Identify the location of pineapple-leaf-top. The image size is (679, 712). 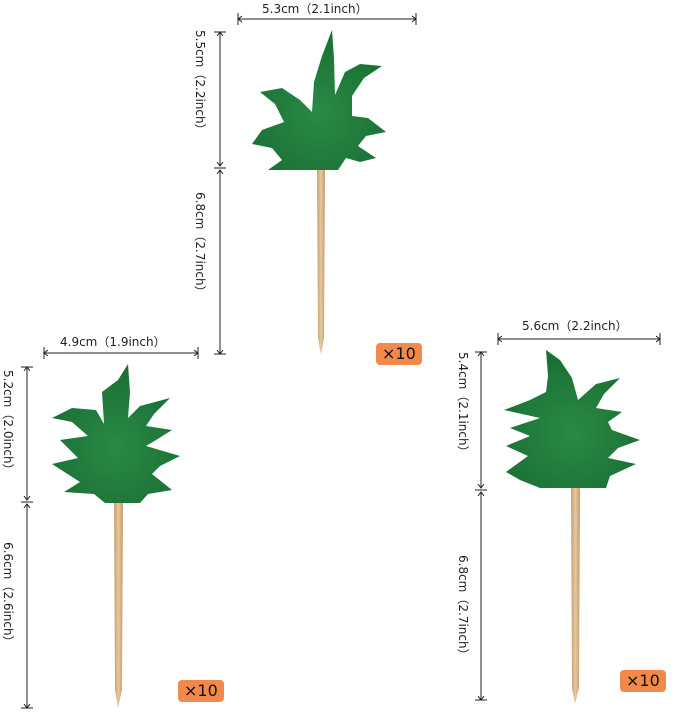
(319, 100).